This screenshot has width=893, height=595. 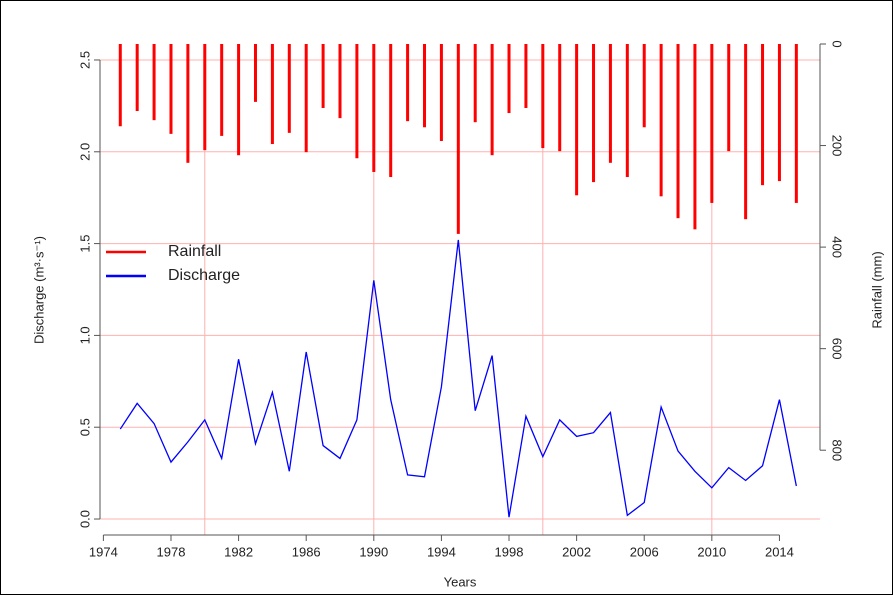 What do you see at coordinates (711, 551) in the screenshot?
I see `x-tick-label: 2010` at bounding box center [711, 551].